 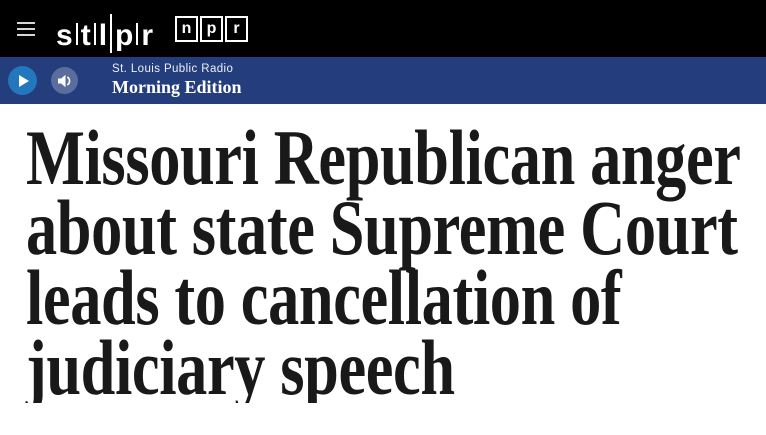 I want to click on stlpr-letter: l, so click(x=103, y=35).